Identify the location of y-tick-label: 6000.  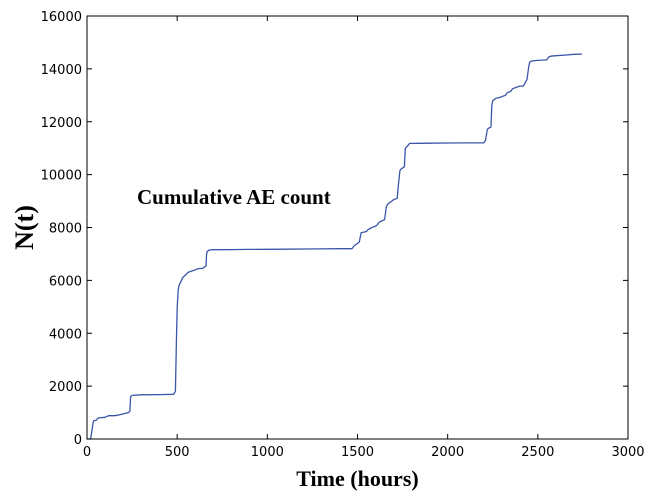
(65, 281).